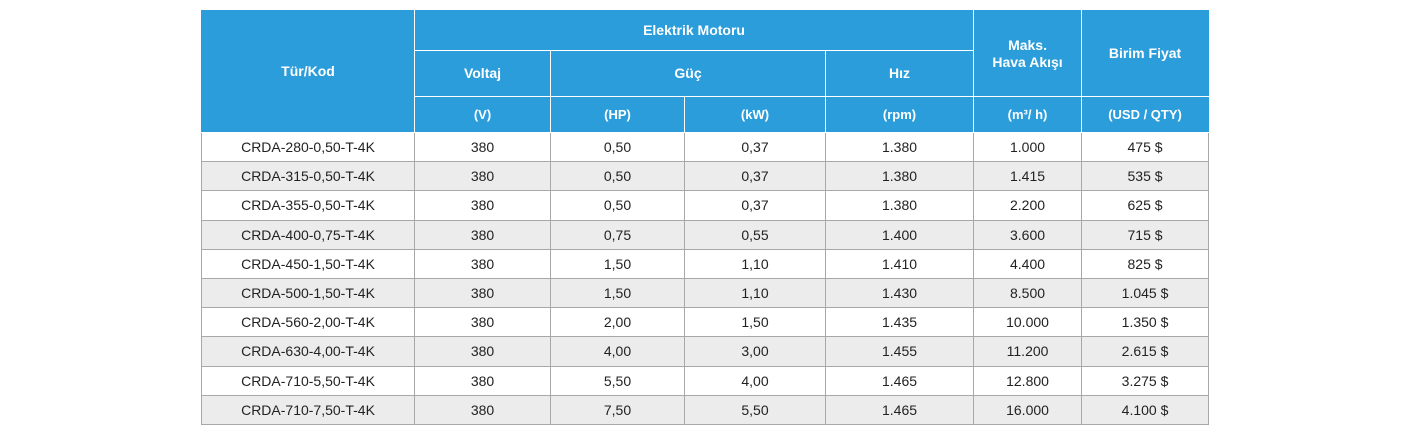 This screenshot has width=1408, height=434. What do you see at coordinates (899, 293) in the screenshot?
I see `table-cell: 1.430` at bounding box center [899, 293].